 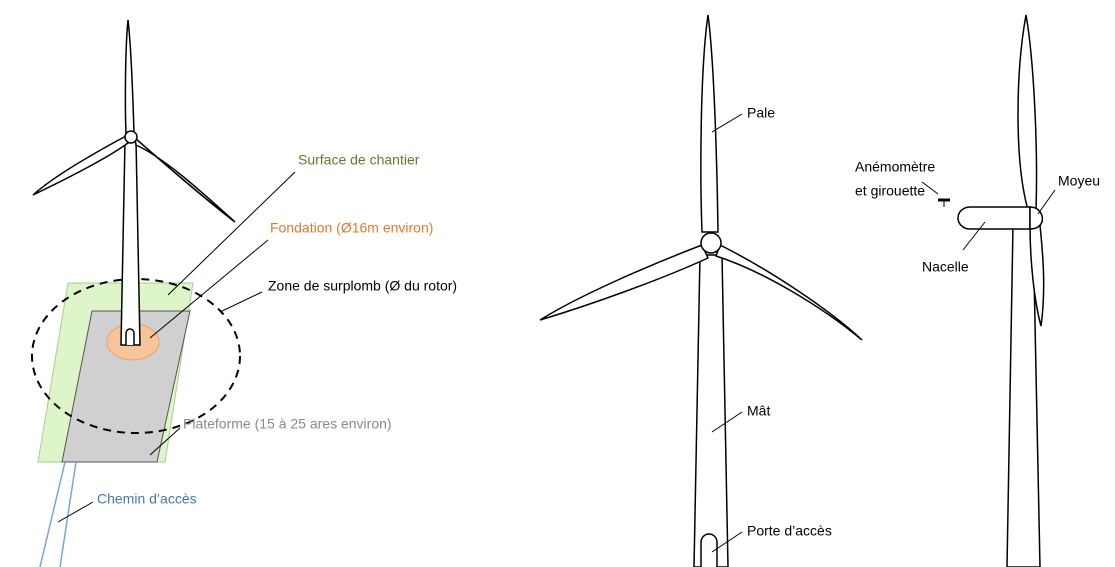 I want to click on label: Porte d’accès, so click(x=789, y=531).